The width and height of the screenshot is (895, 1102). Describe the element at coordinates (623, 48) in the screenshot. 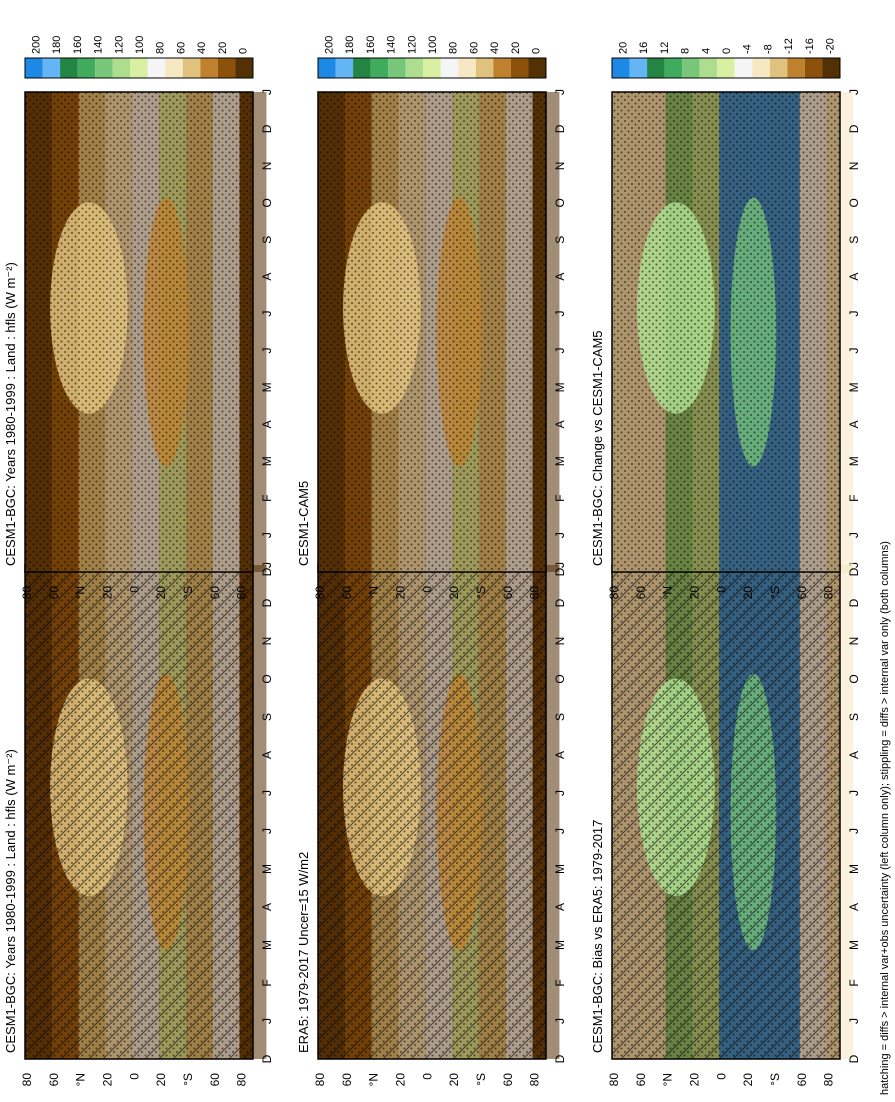

I see `colorbar-tick-label: 20` at that location.